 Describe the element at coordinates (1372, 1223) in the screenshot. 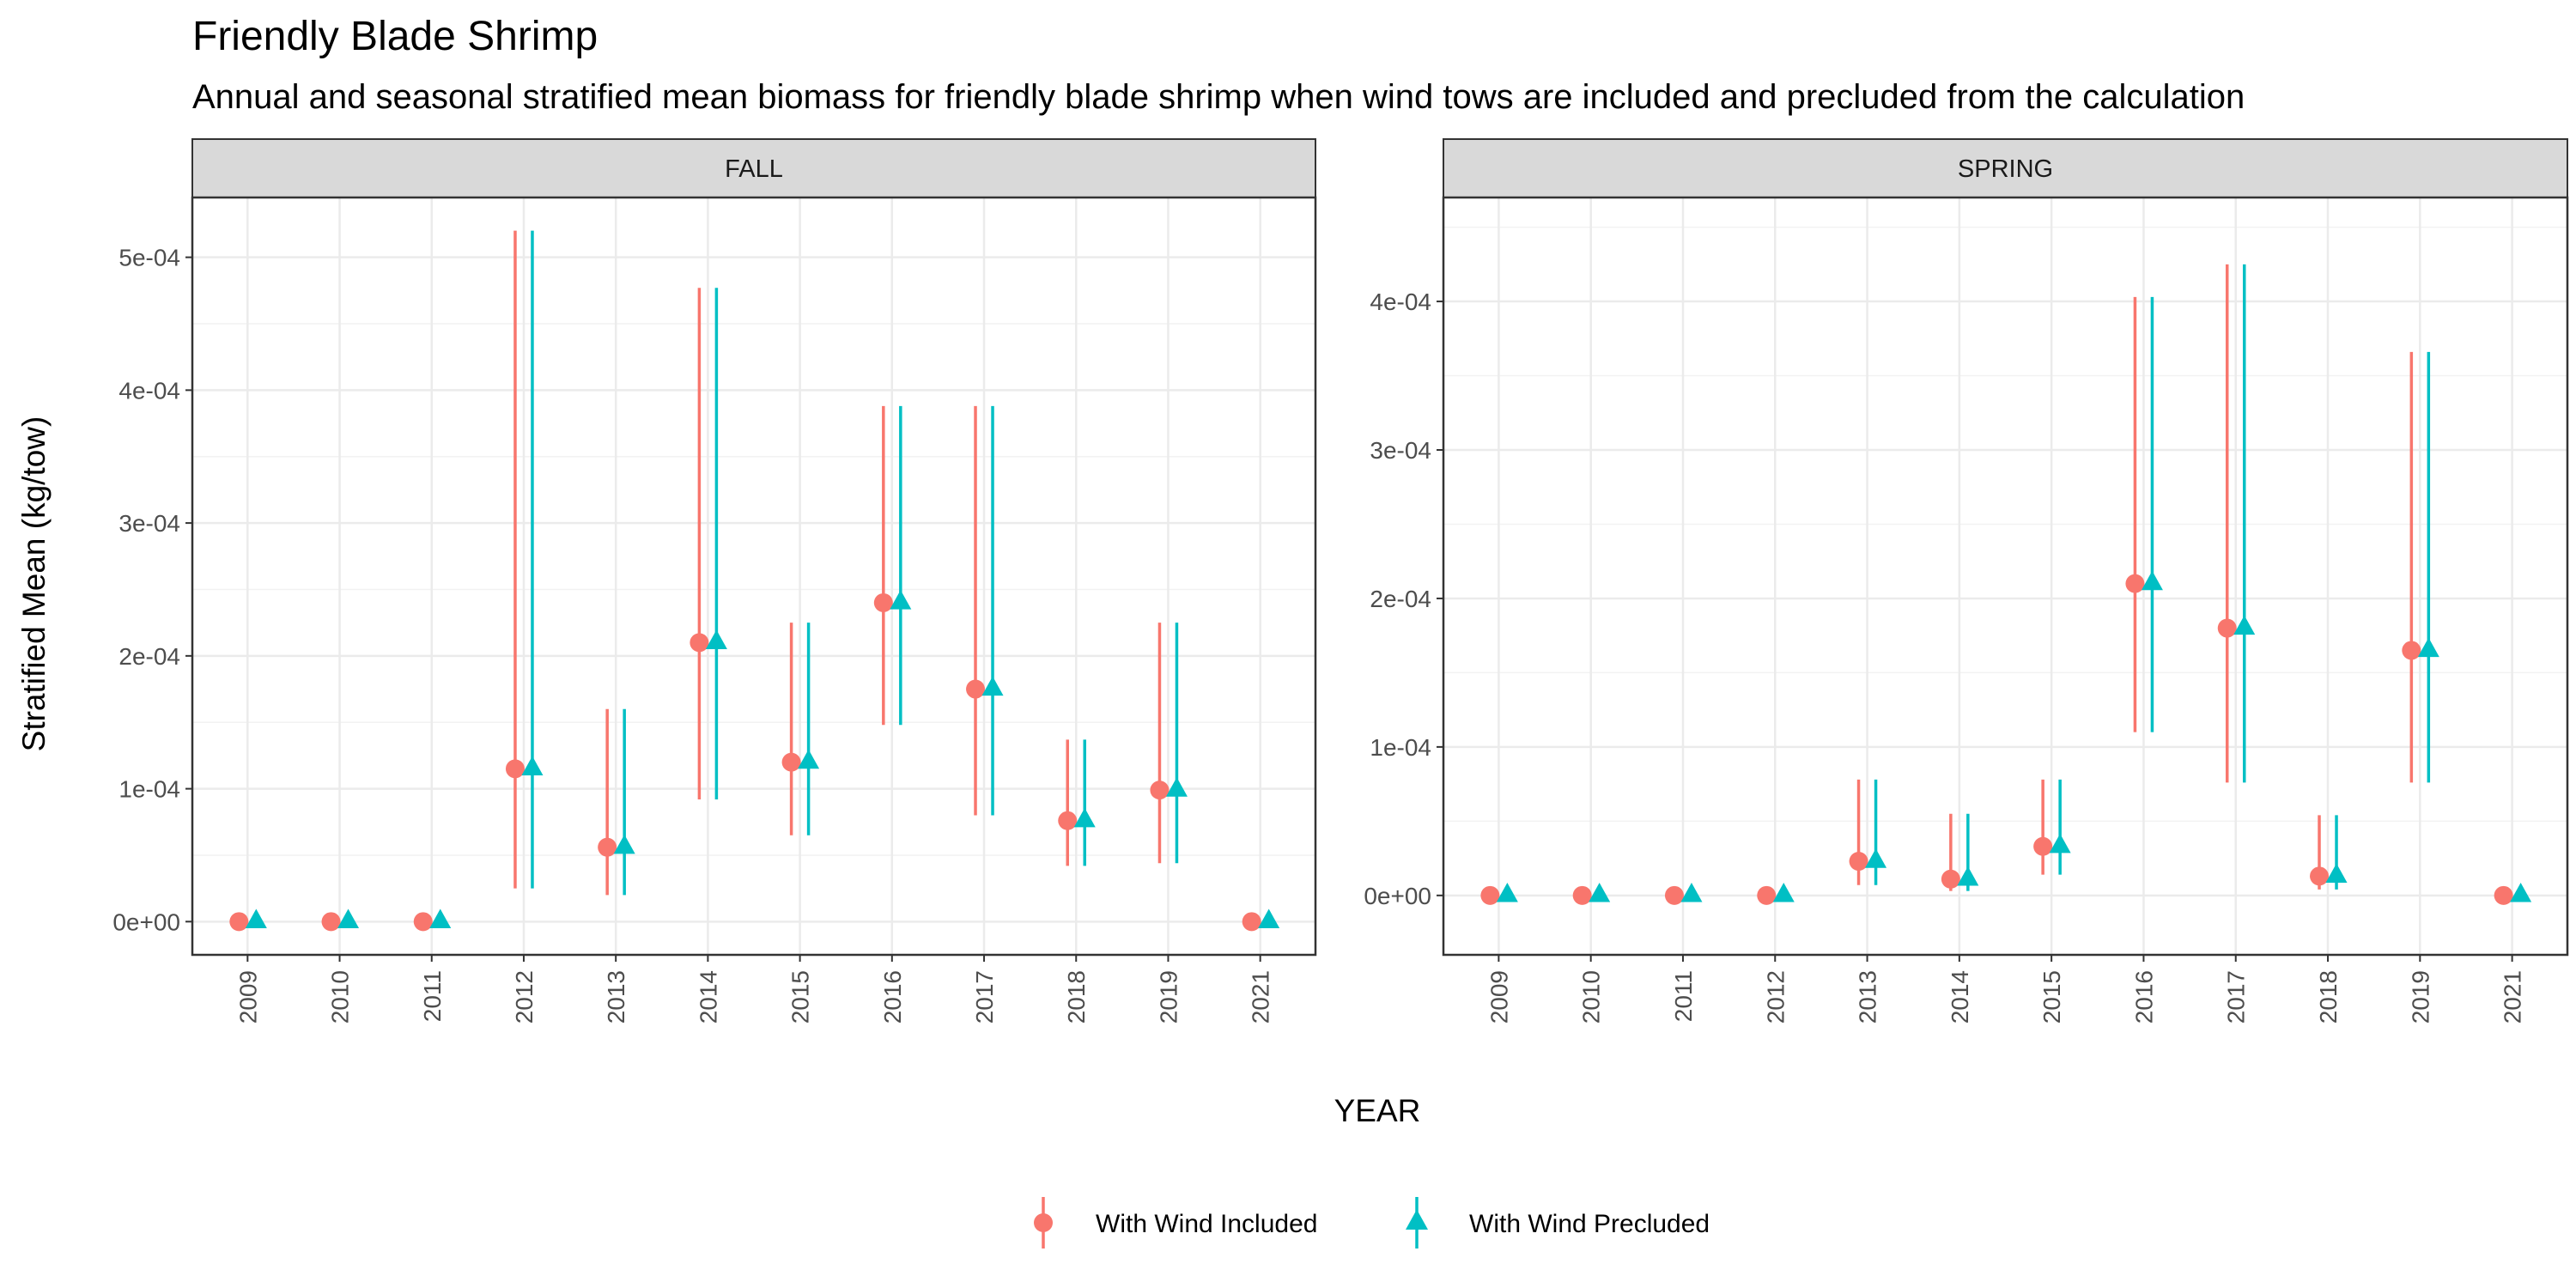

I see `legend: With Wind Included With Wind Precluded` at that location.